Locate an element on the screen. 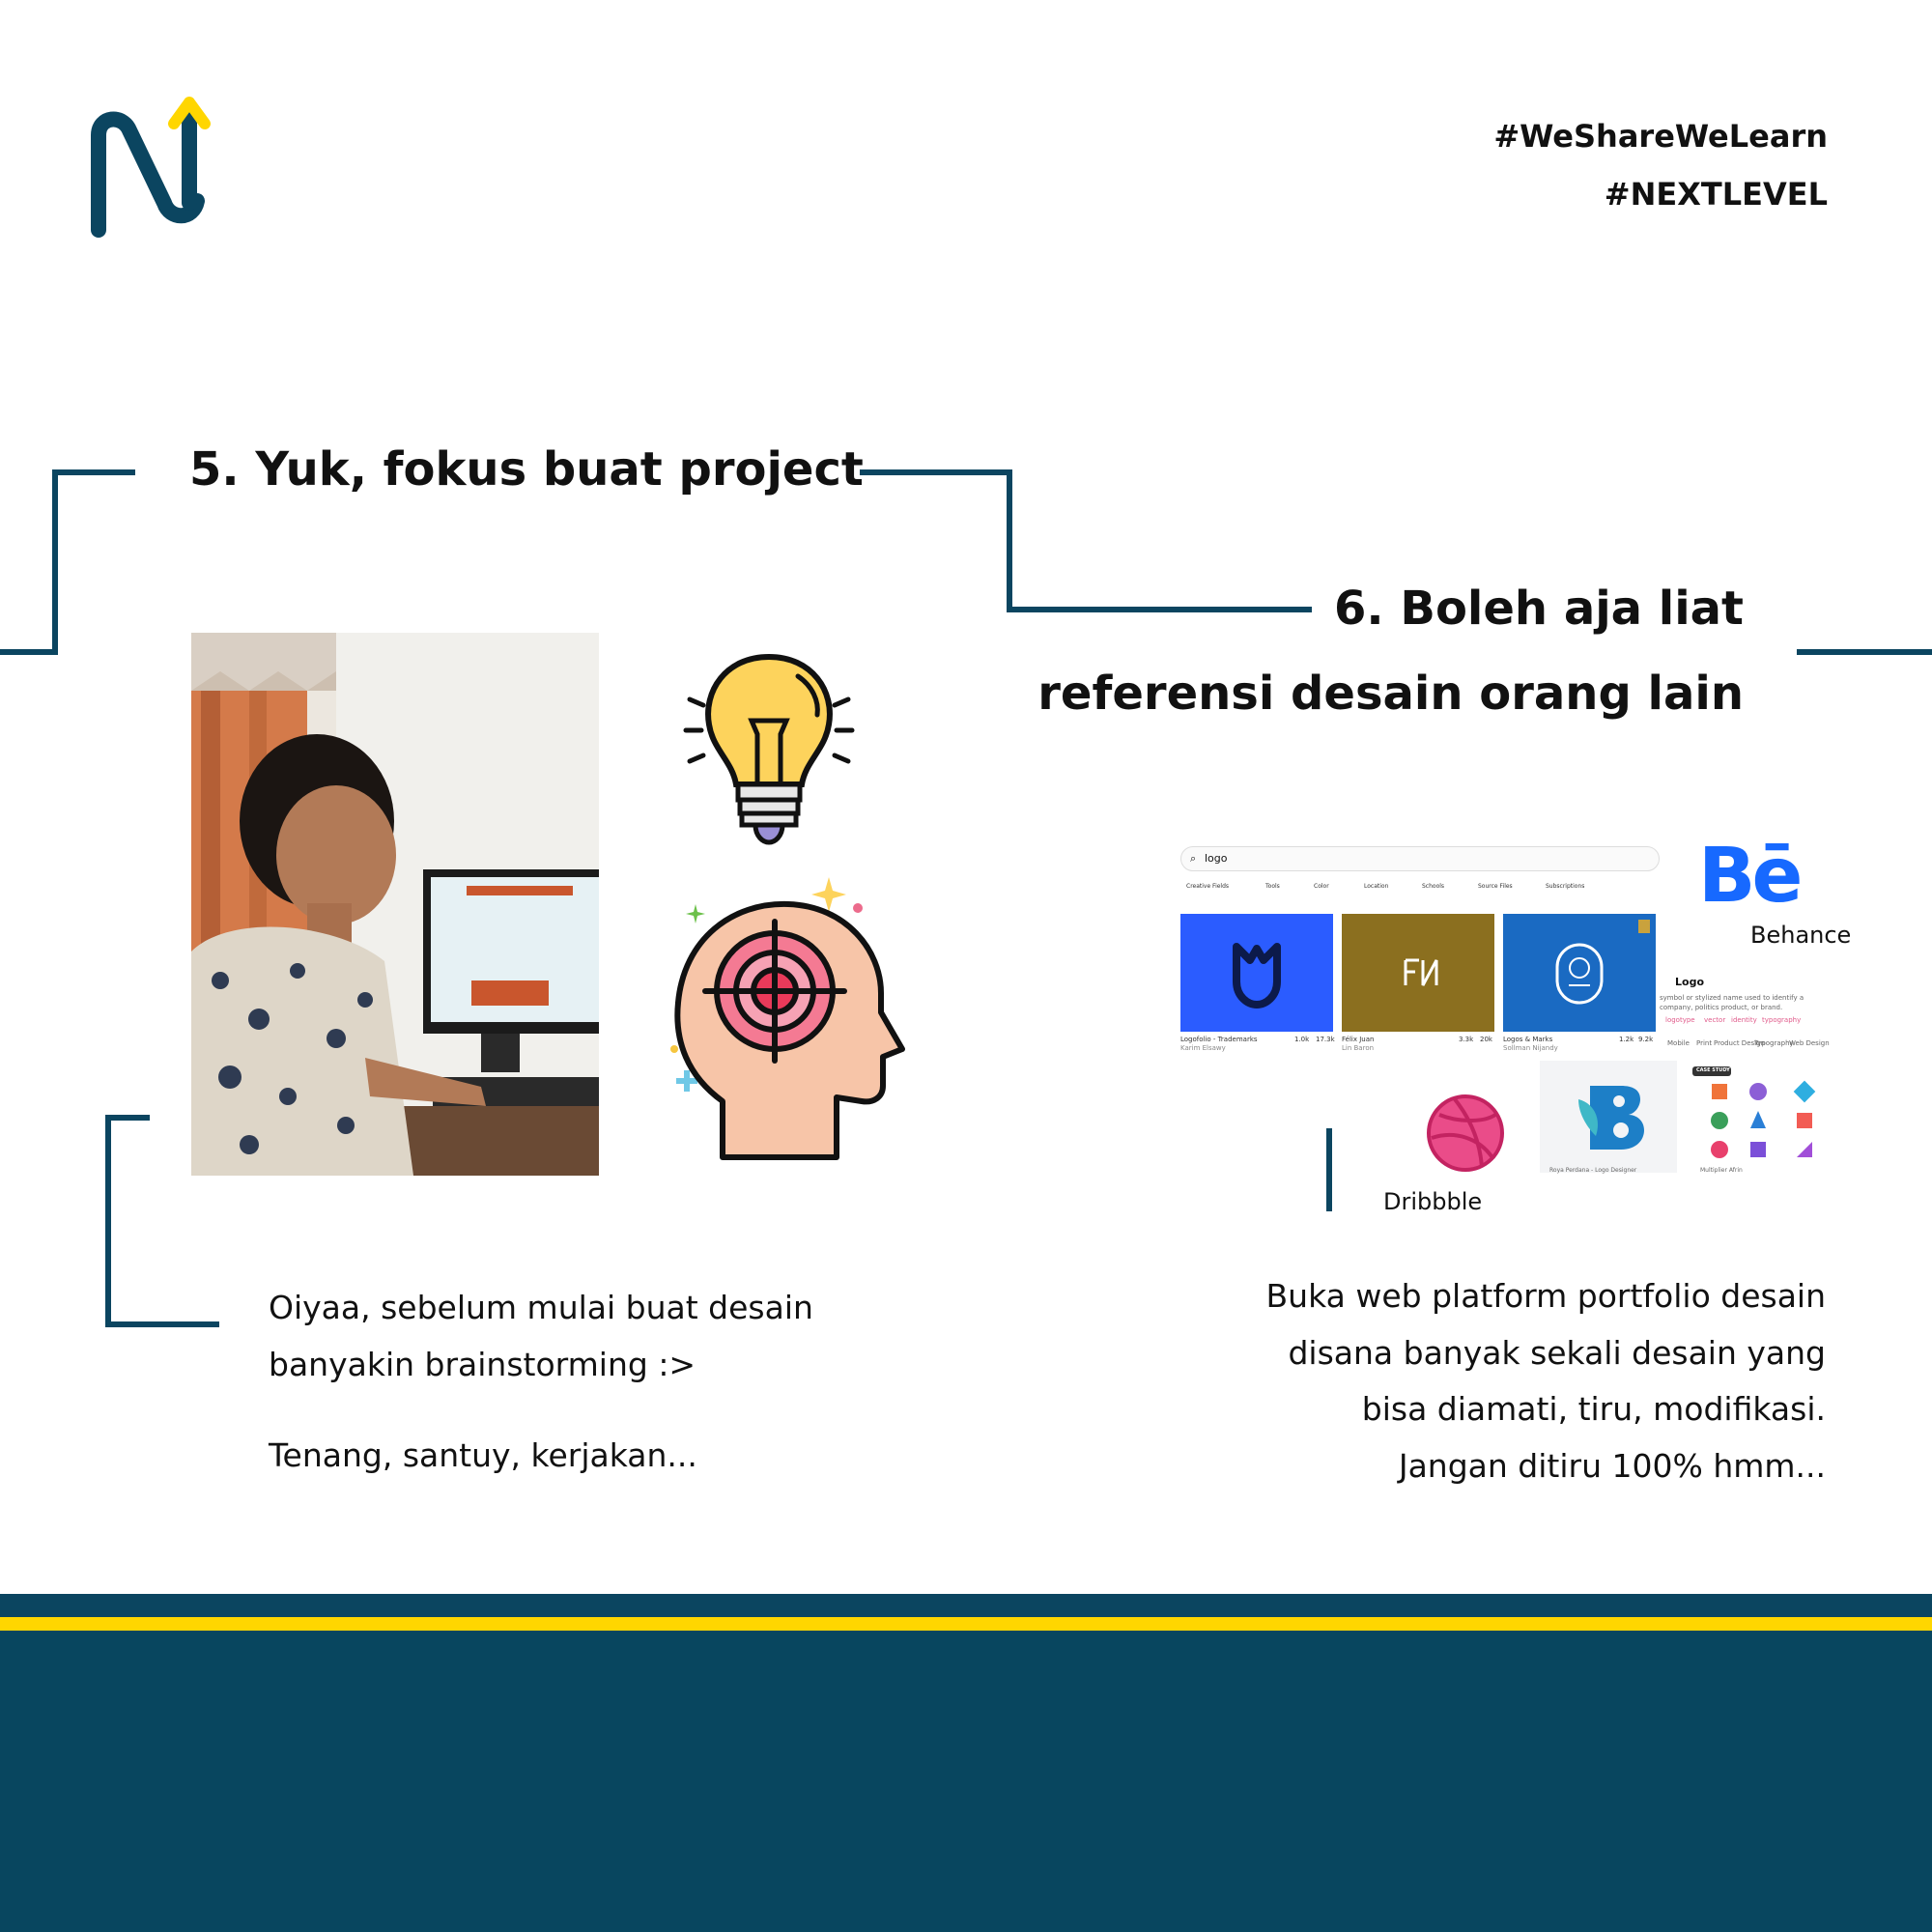 Image resolution: width=1932 pixels, height=1932 pixels. tile-author: Karim Elsawy is located at coordinates (1203, 1048).